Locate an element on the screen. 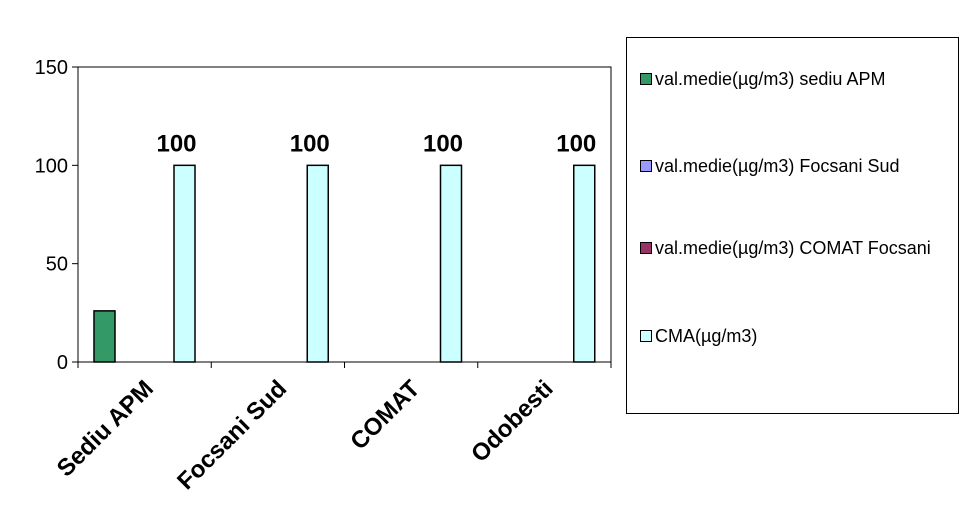  y-tick-label: 0 is located at coordinates (62, 363).